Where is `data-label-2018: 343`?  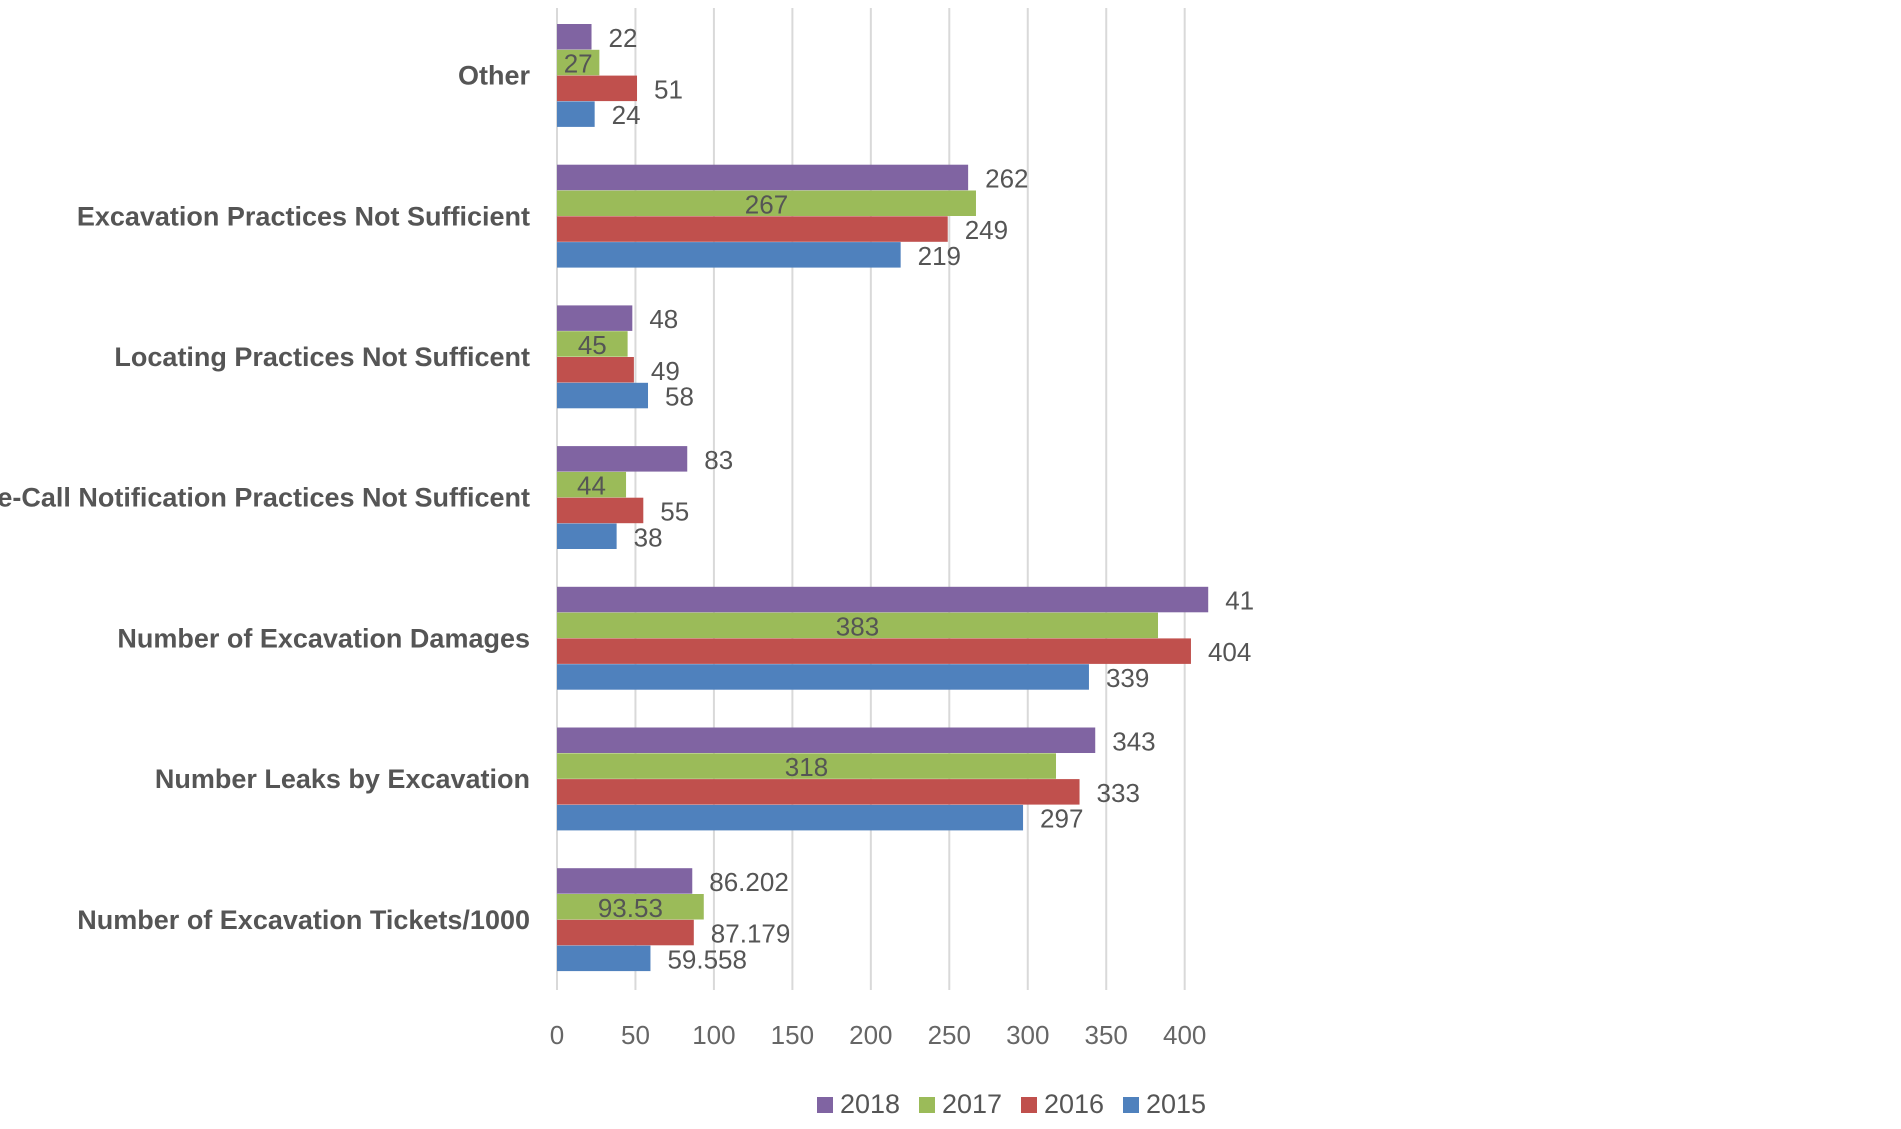
data-label-2018: 343 is located at coordinates (1133, 741).